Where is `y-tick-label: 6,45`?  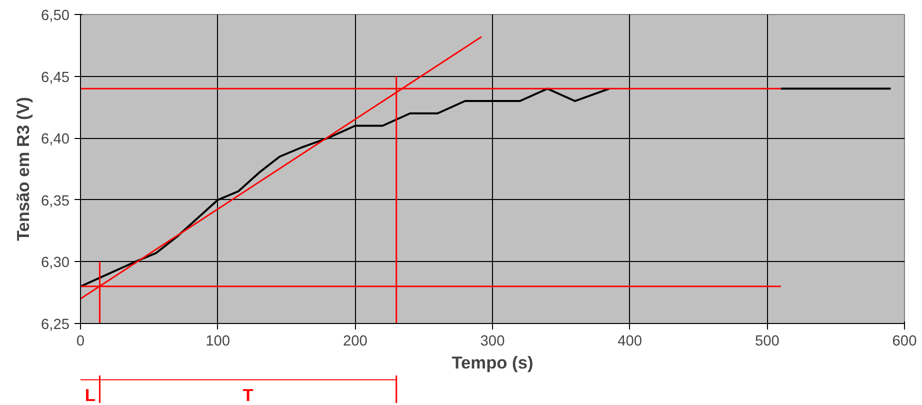 y-tick-label: 6,45 is located at coordinates (55, 78).